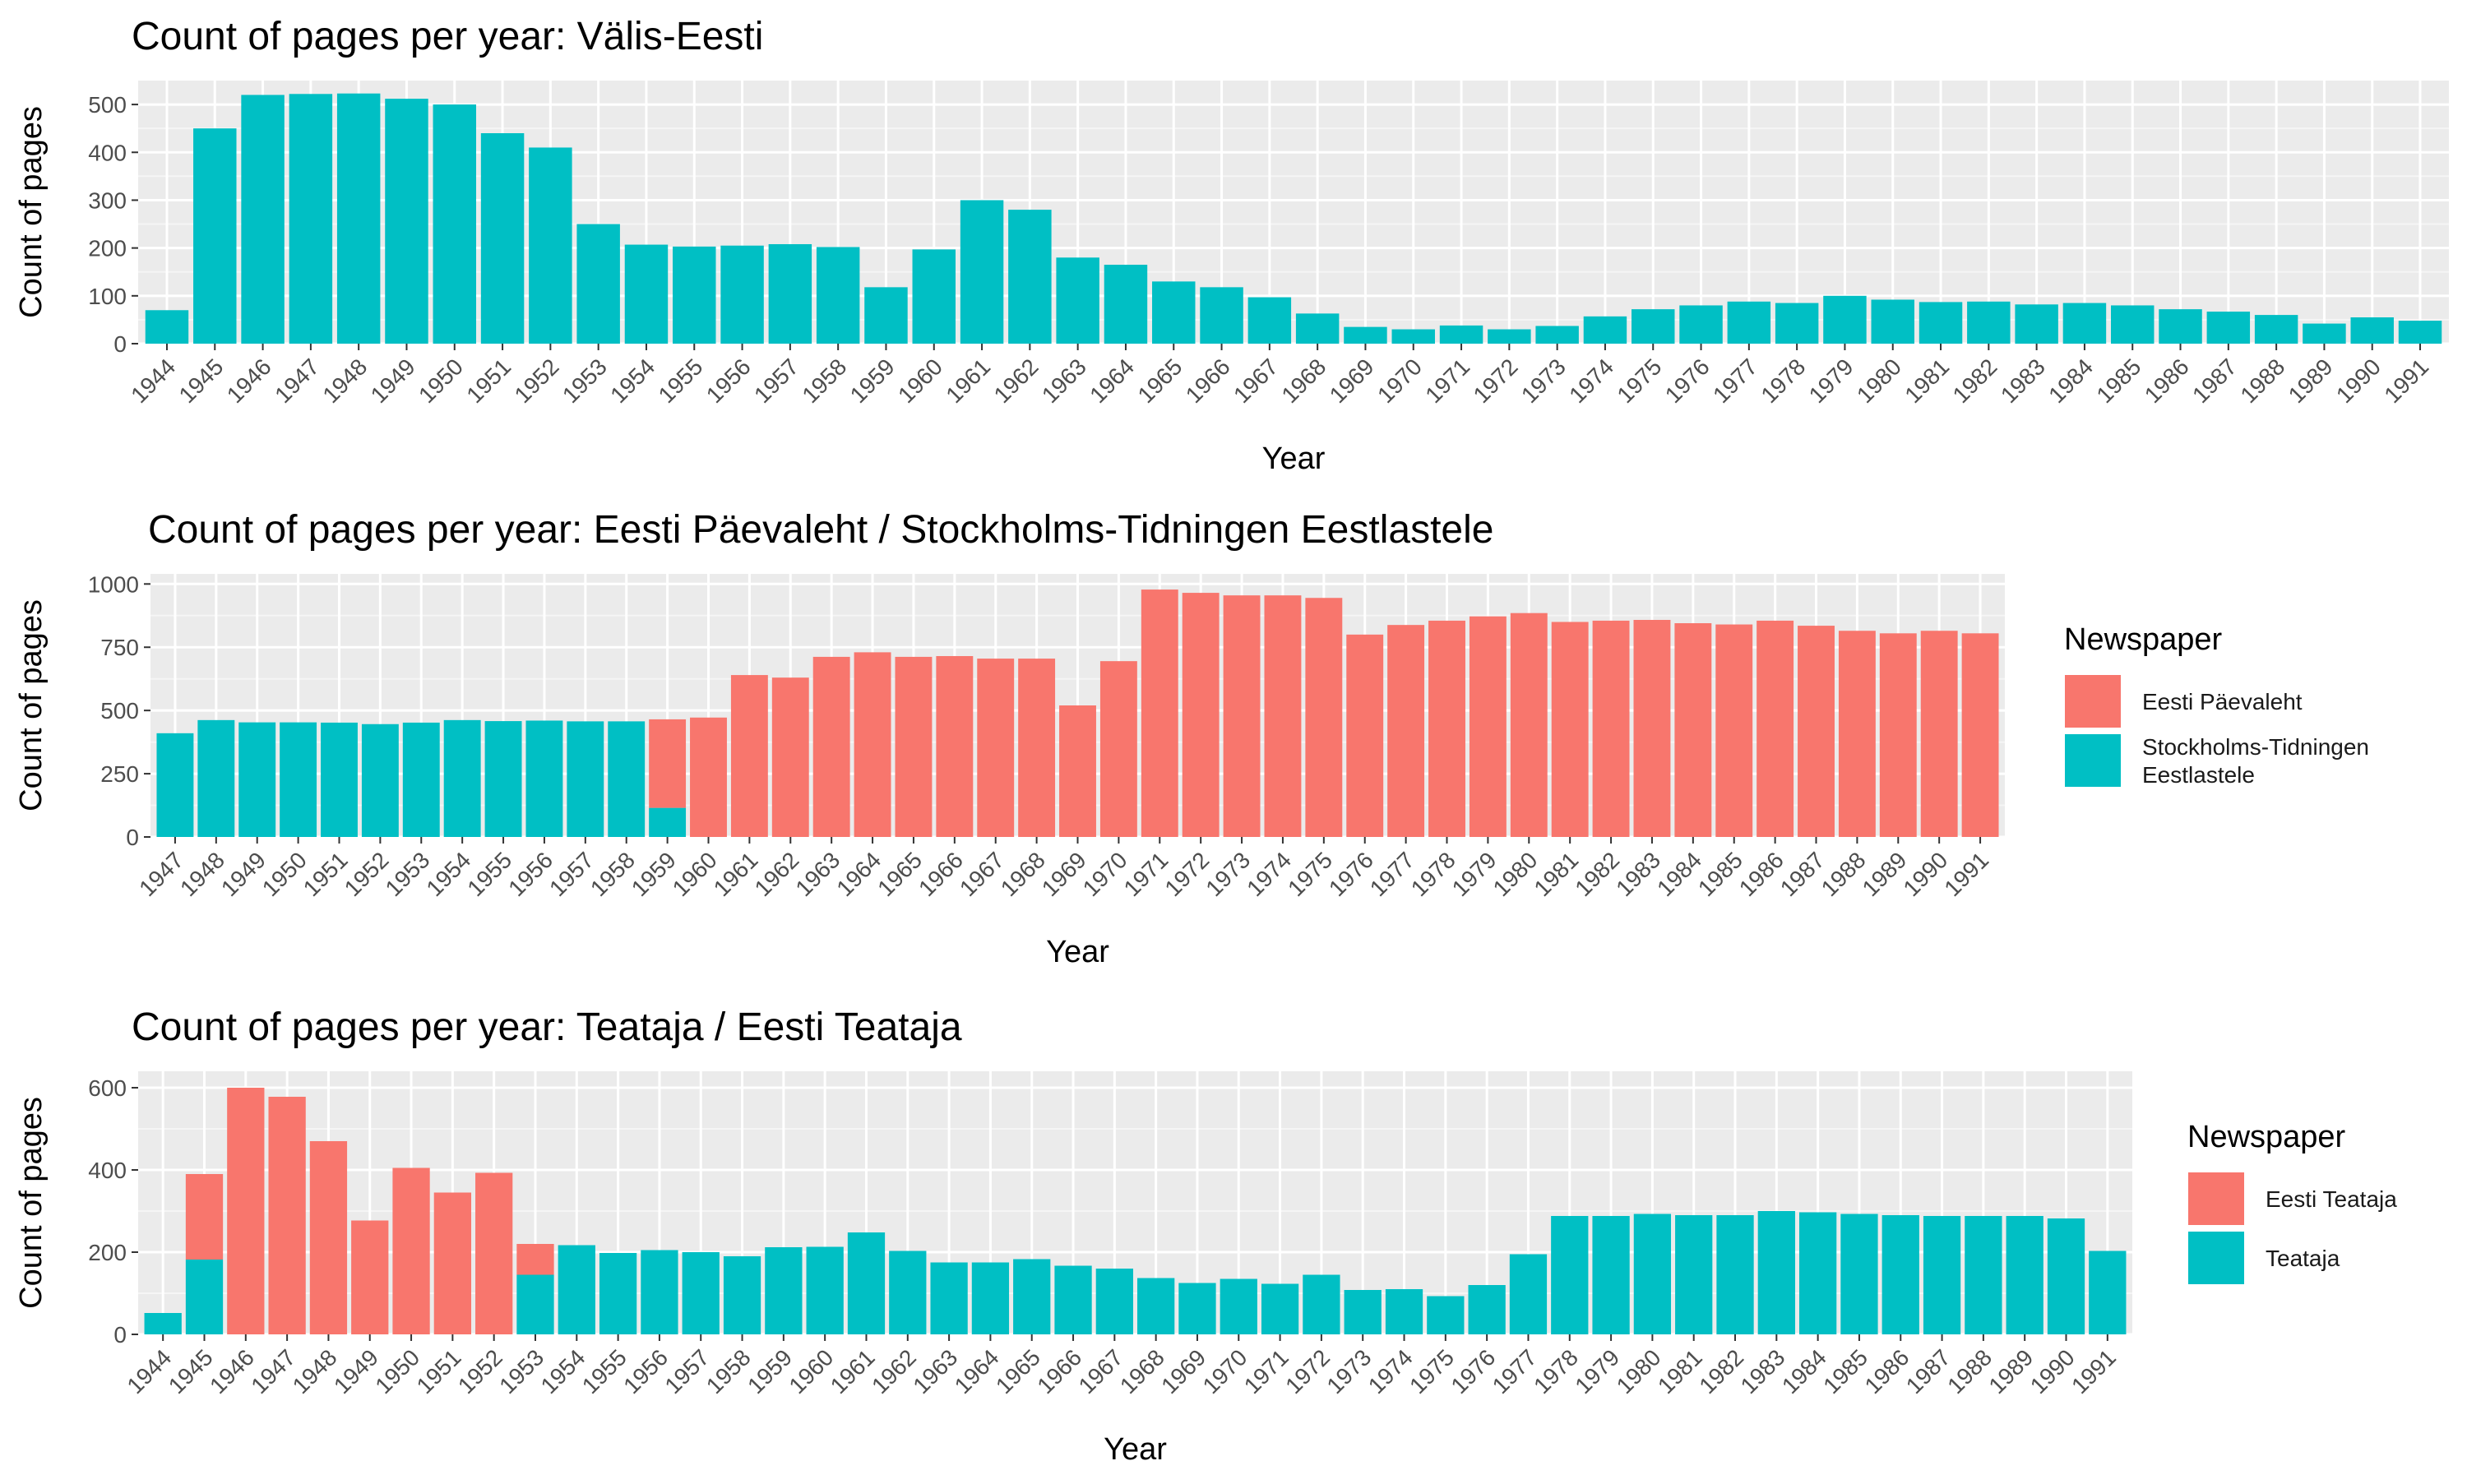 Image resolution: width=2467 pixels, height=1484 pixels. Describe the element at coordinates (120, 774) in the screenshot. I see `y-tick-label: 250` at that location.